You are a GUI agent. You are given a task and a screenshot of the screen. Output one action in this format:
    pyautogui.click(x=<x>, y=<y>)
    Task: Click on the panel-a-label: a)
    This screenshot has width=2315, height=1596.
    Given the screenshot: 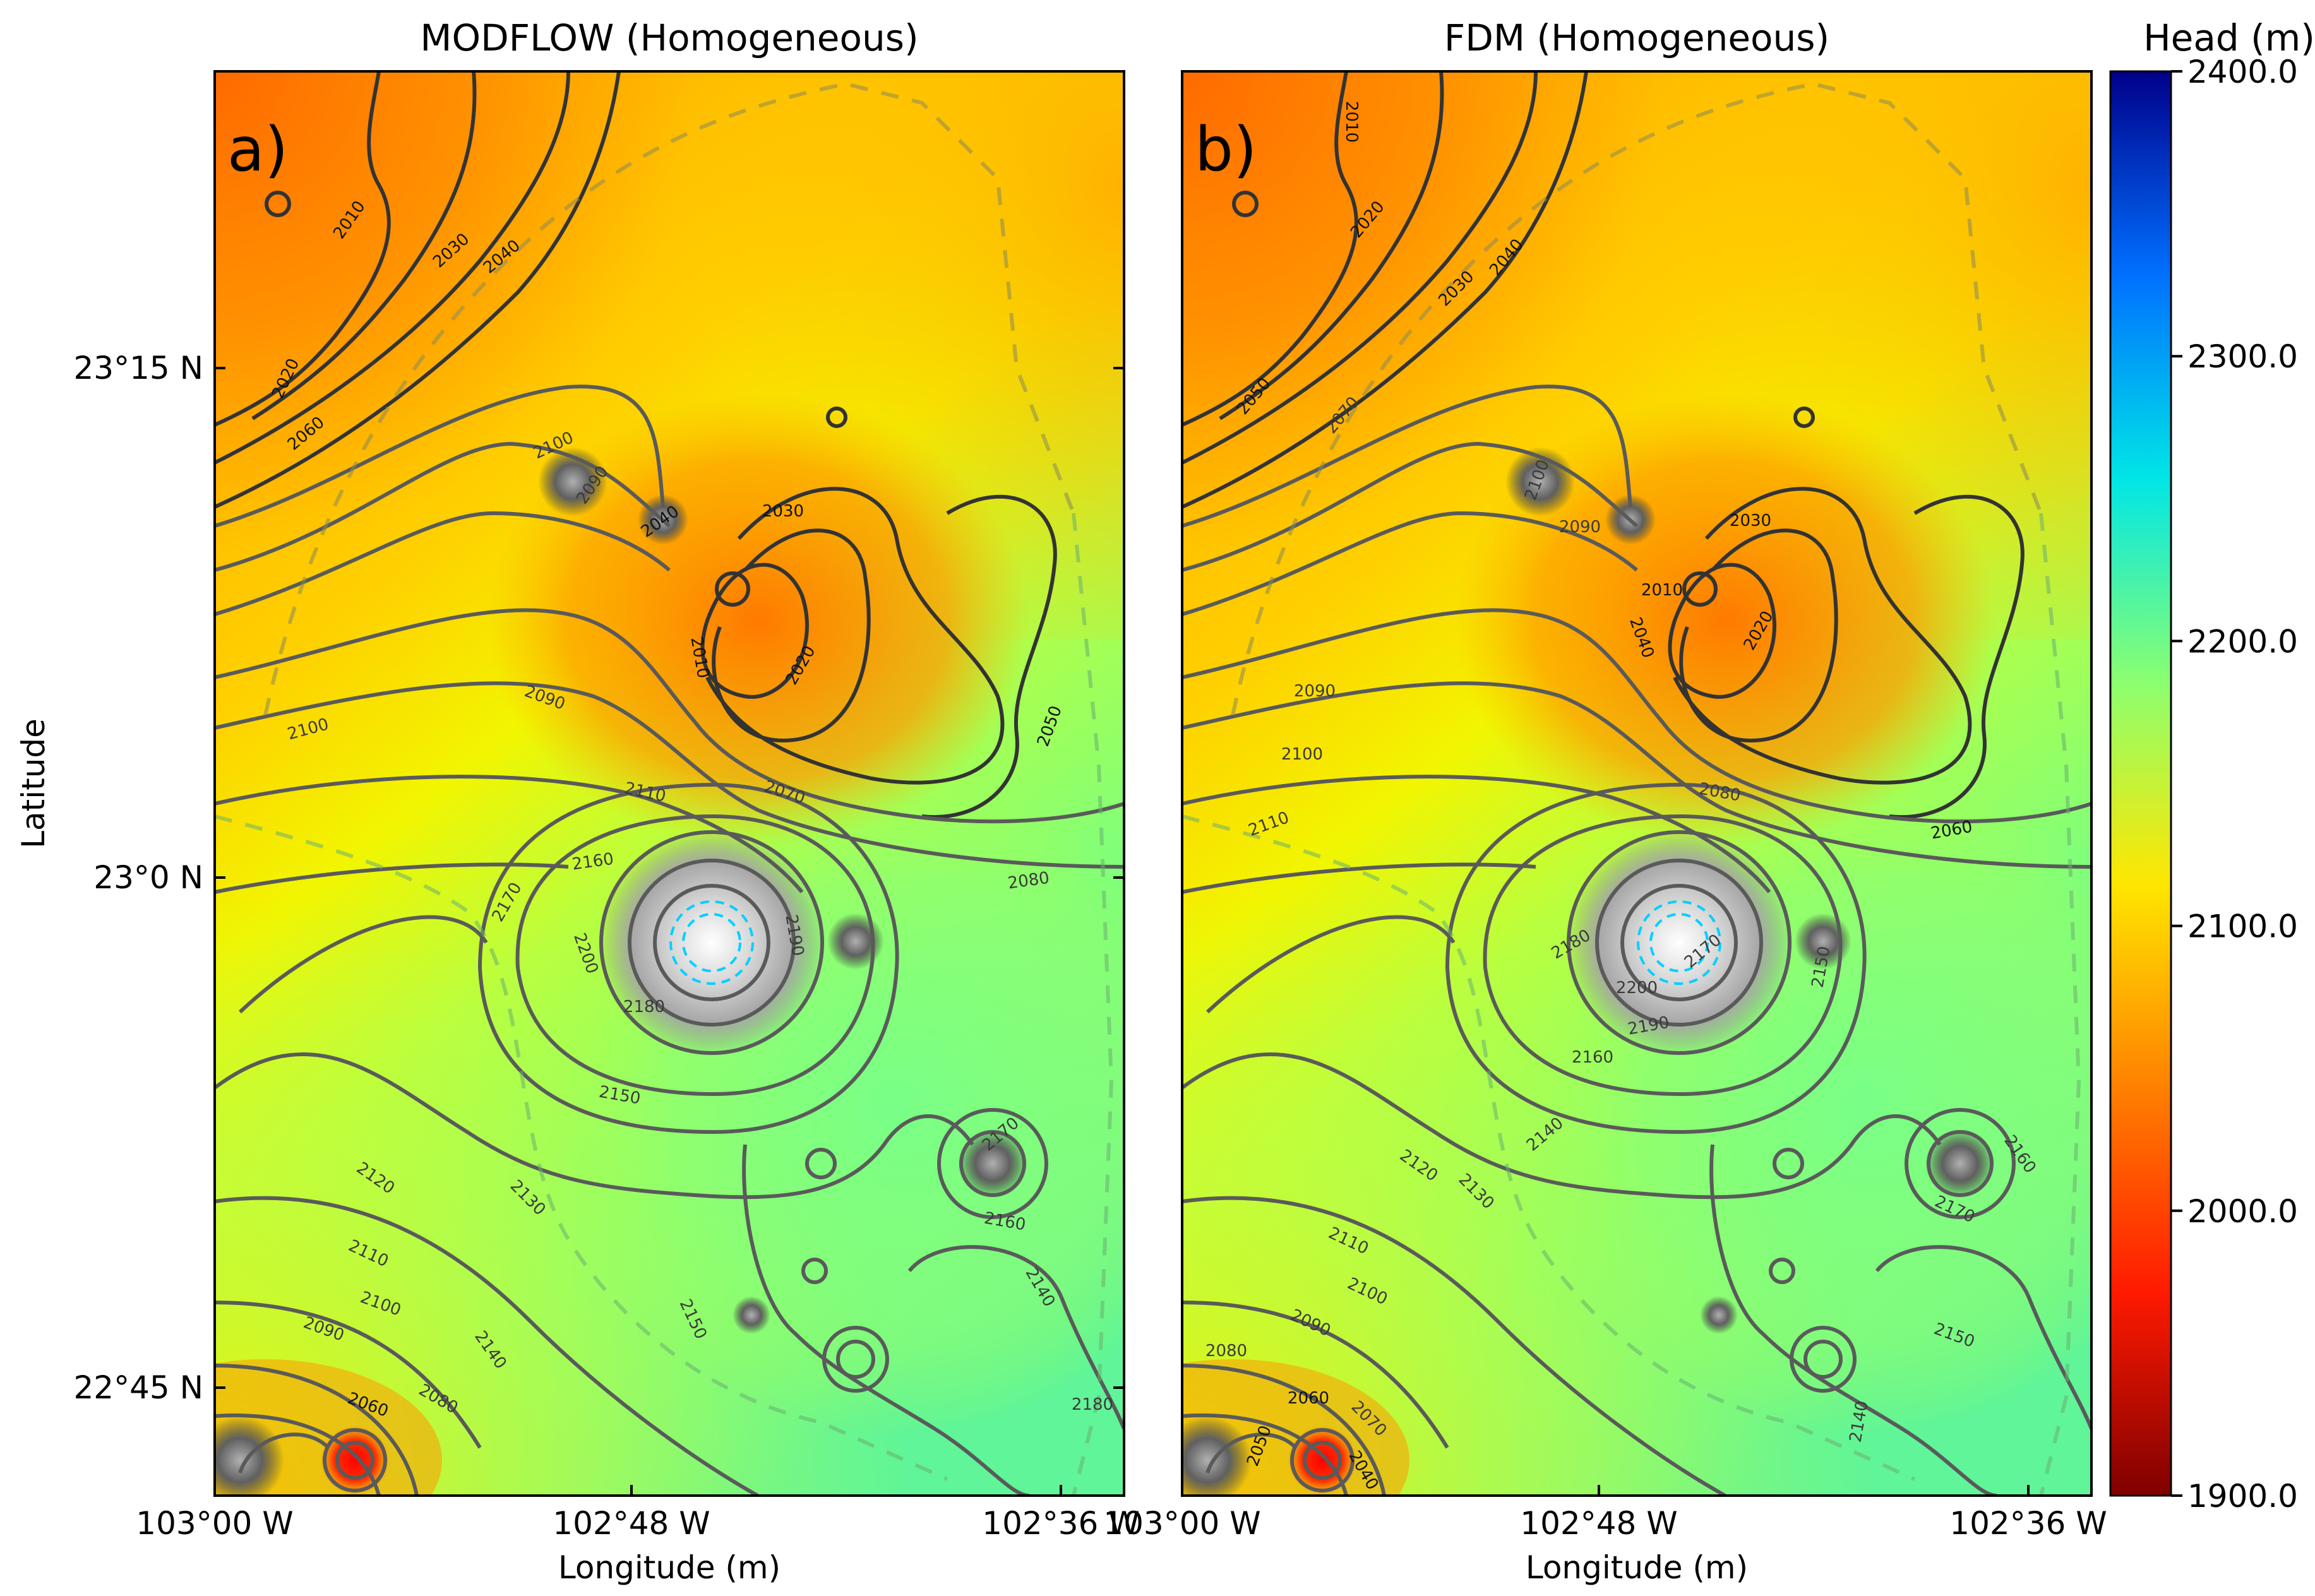 What is the action you would take?
    pyautogui.click(x=257, y=149)
    